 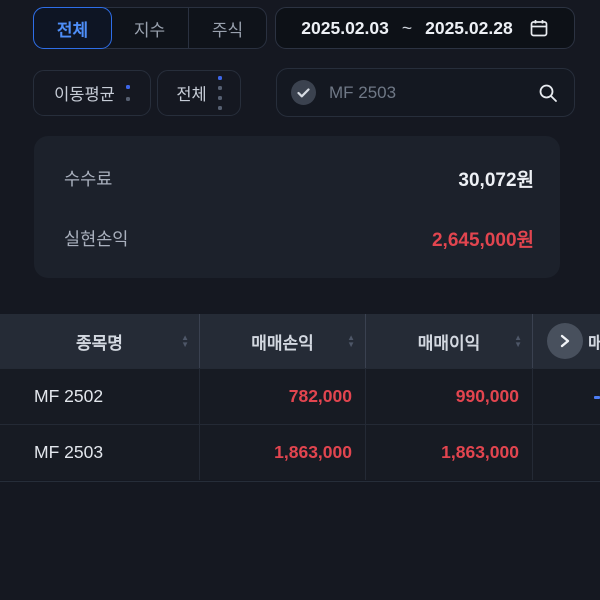 What do you see at coordinates (482, 240) in the screenshot?
I see `realized-pnl-value: 2,645,000원` at bounding box center [482, 240].